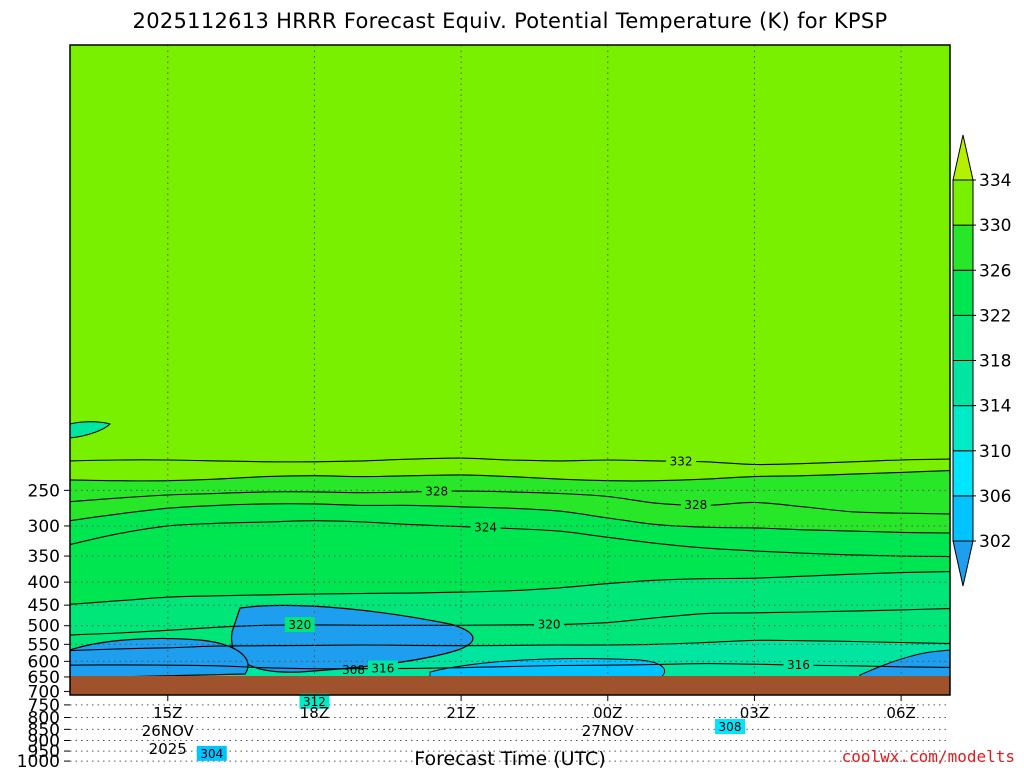  I want to click on colorbar-label: 306, so click(995, 497).